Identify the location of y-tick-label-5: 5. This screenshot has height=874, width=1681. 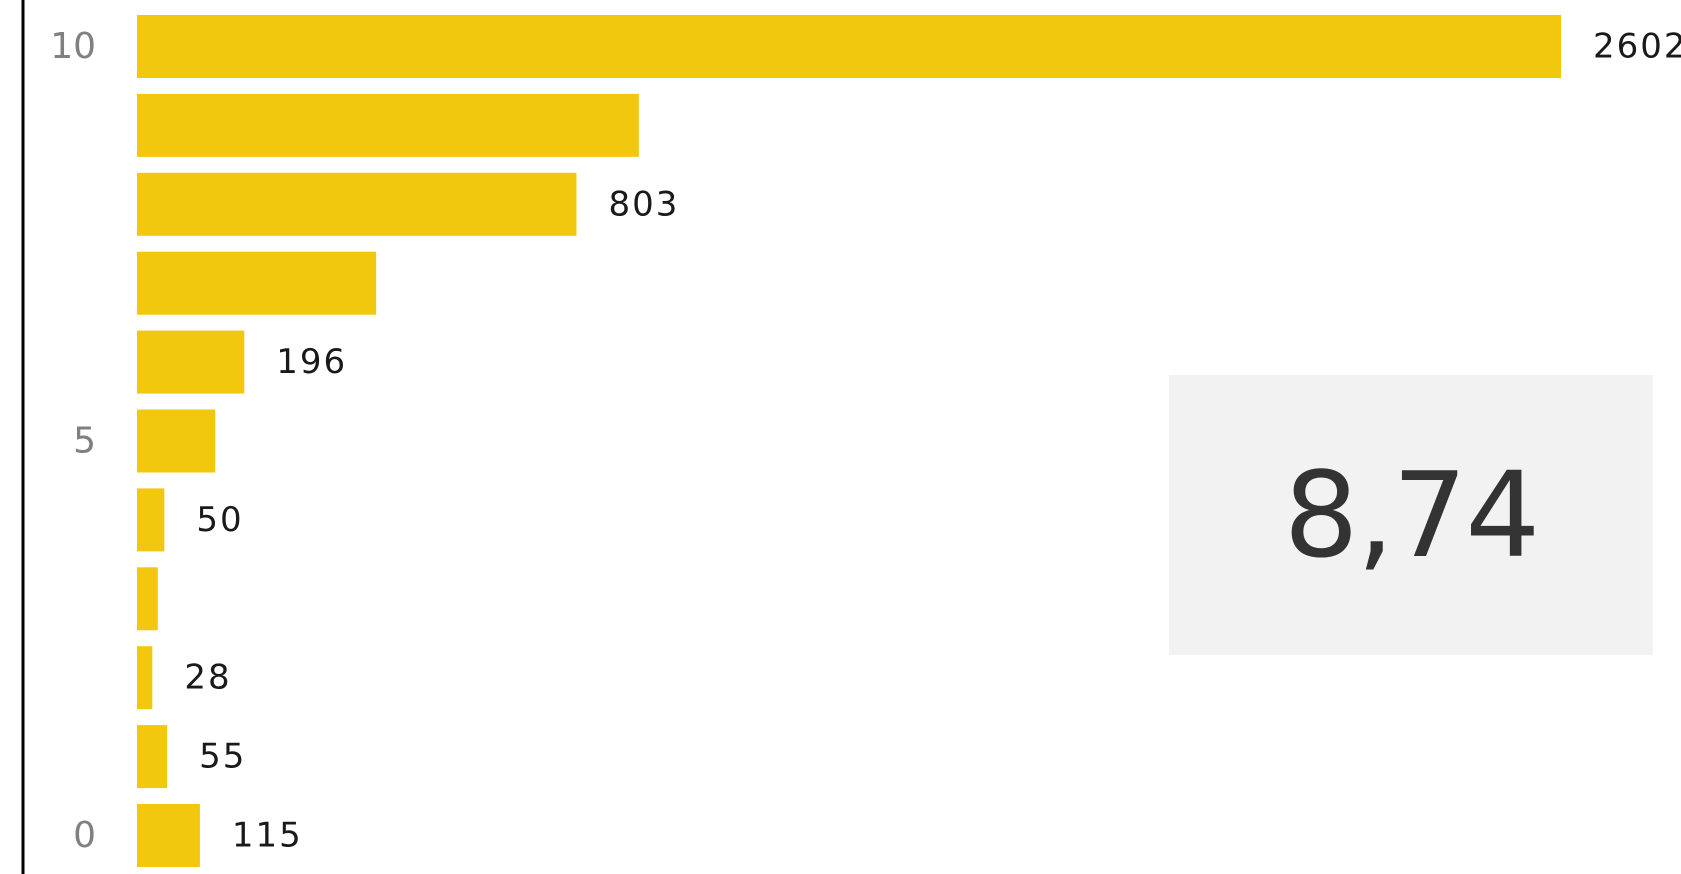
(84, 441).